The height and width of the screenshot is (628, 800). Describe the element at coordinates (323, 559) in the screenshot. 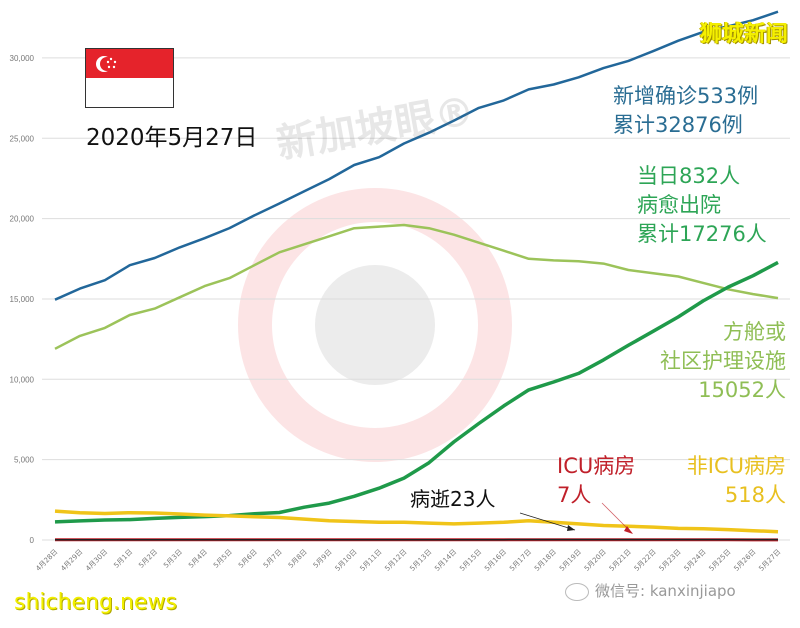

I see `x-tick-label: 5月9日` at that location.